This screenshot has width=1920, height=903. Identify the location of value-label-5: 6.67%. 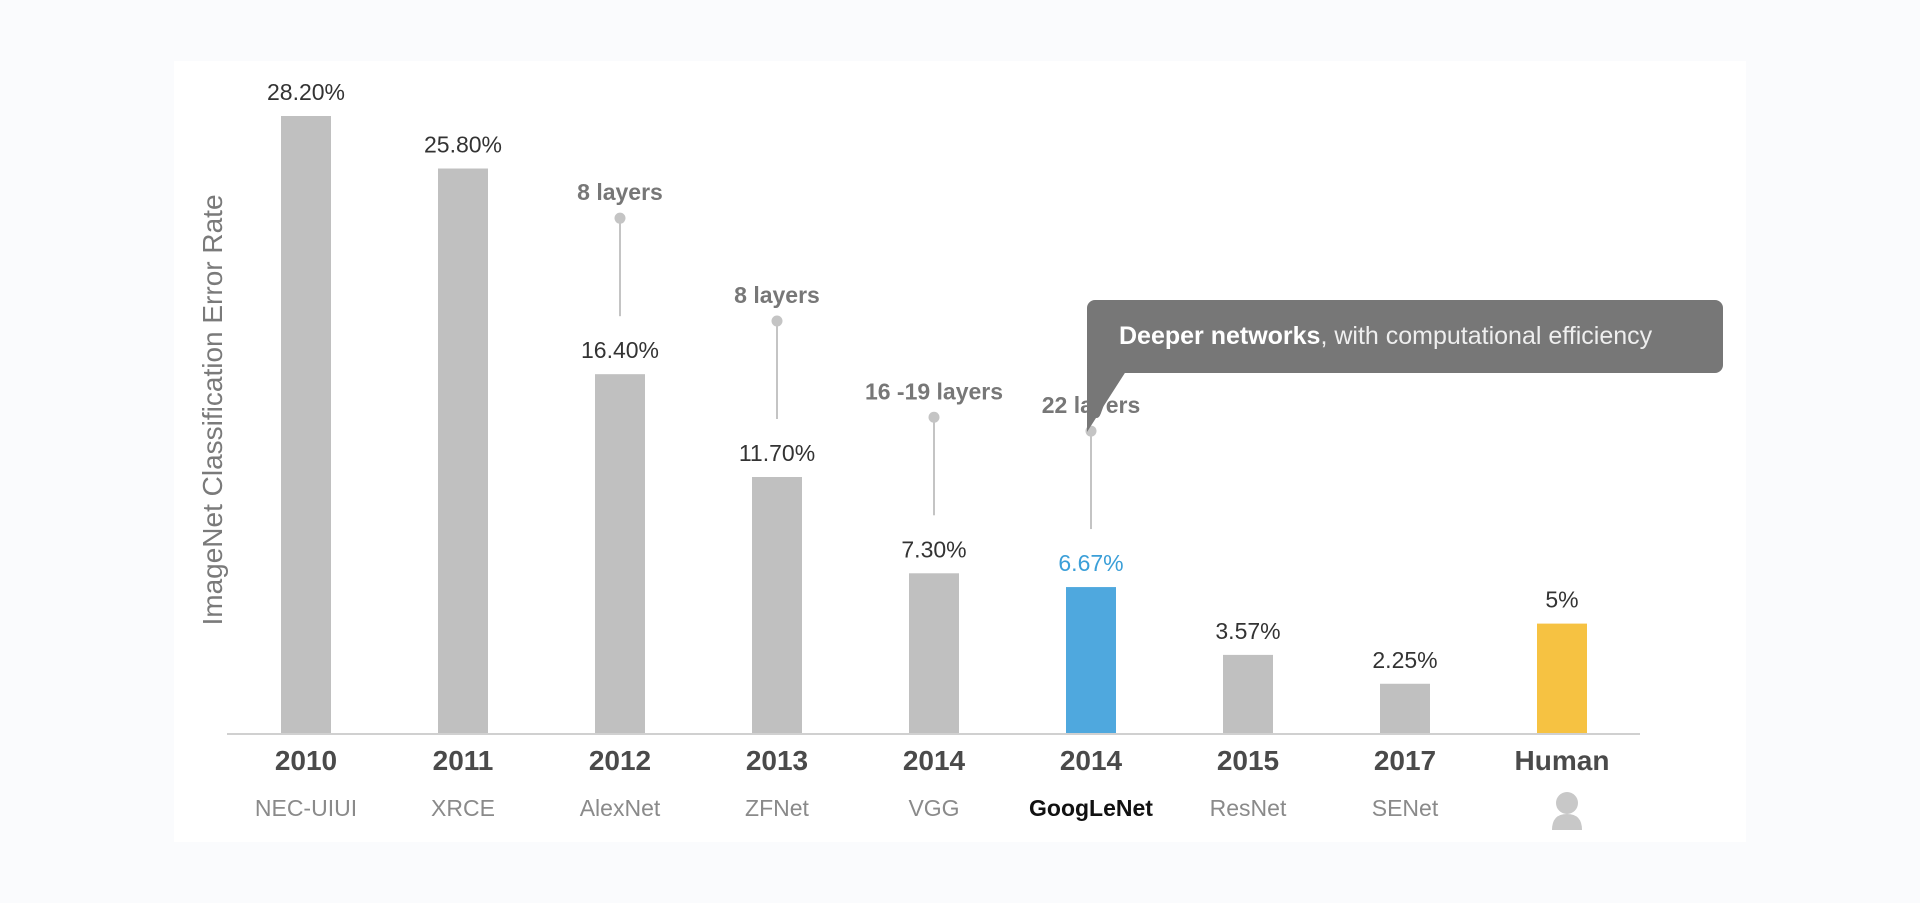
(1090, 563).